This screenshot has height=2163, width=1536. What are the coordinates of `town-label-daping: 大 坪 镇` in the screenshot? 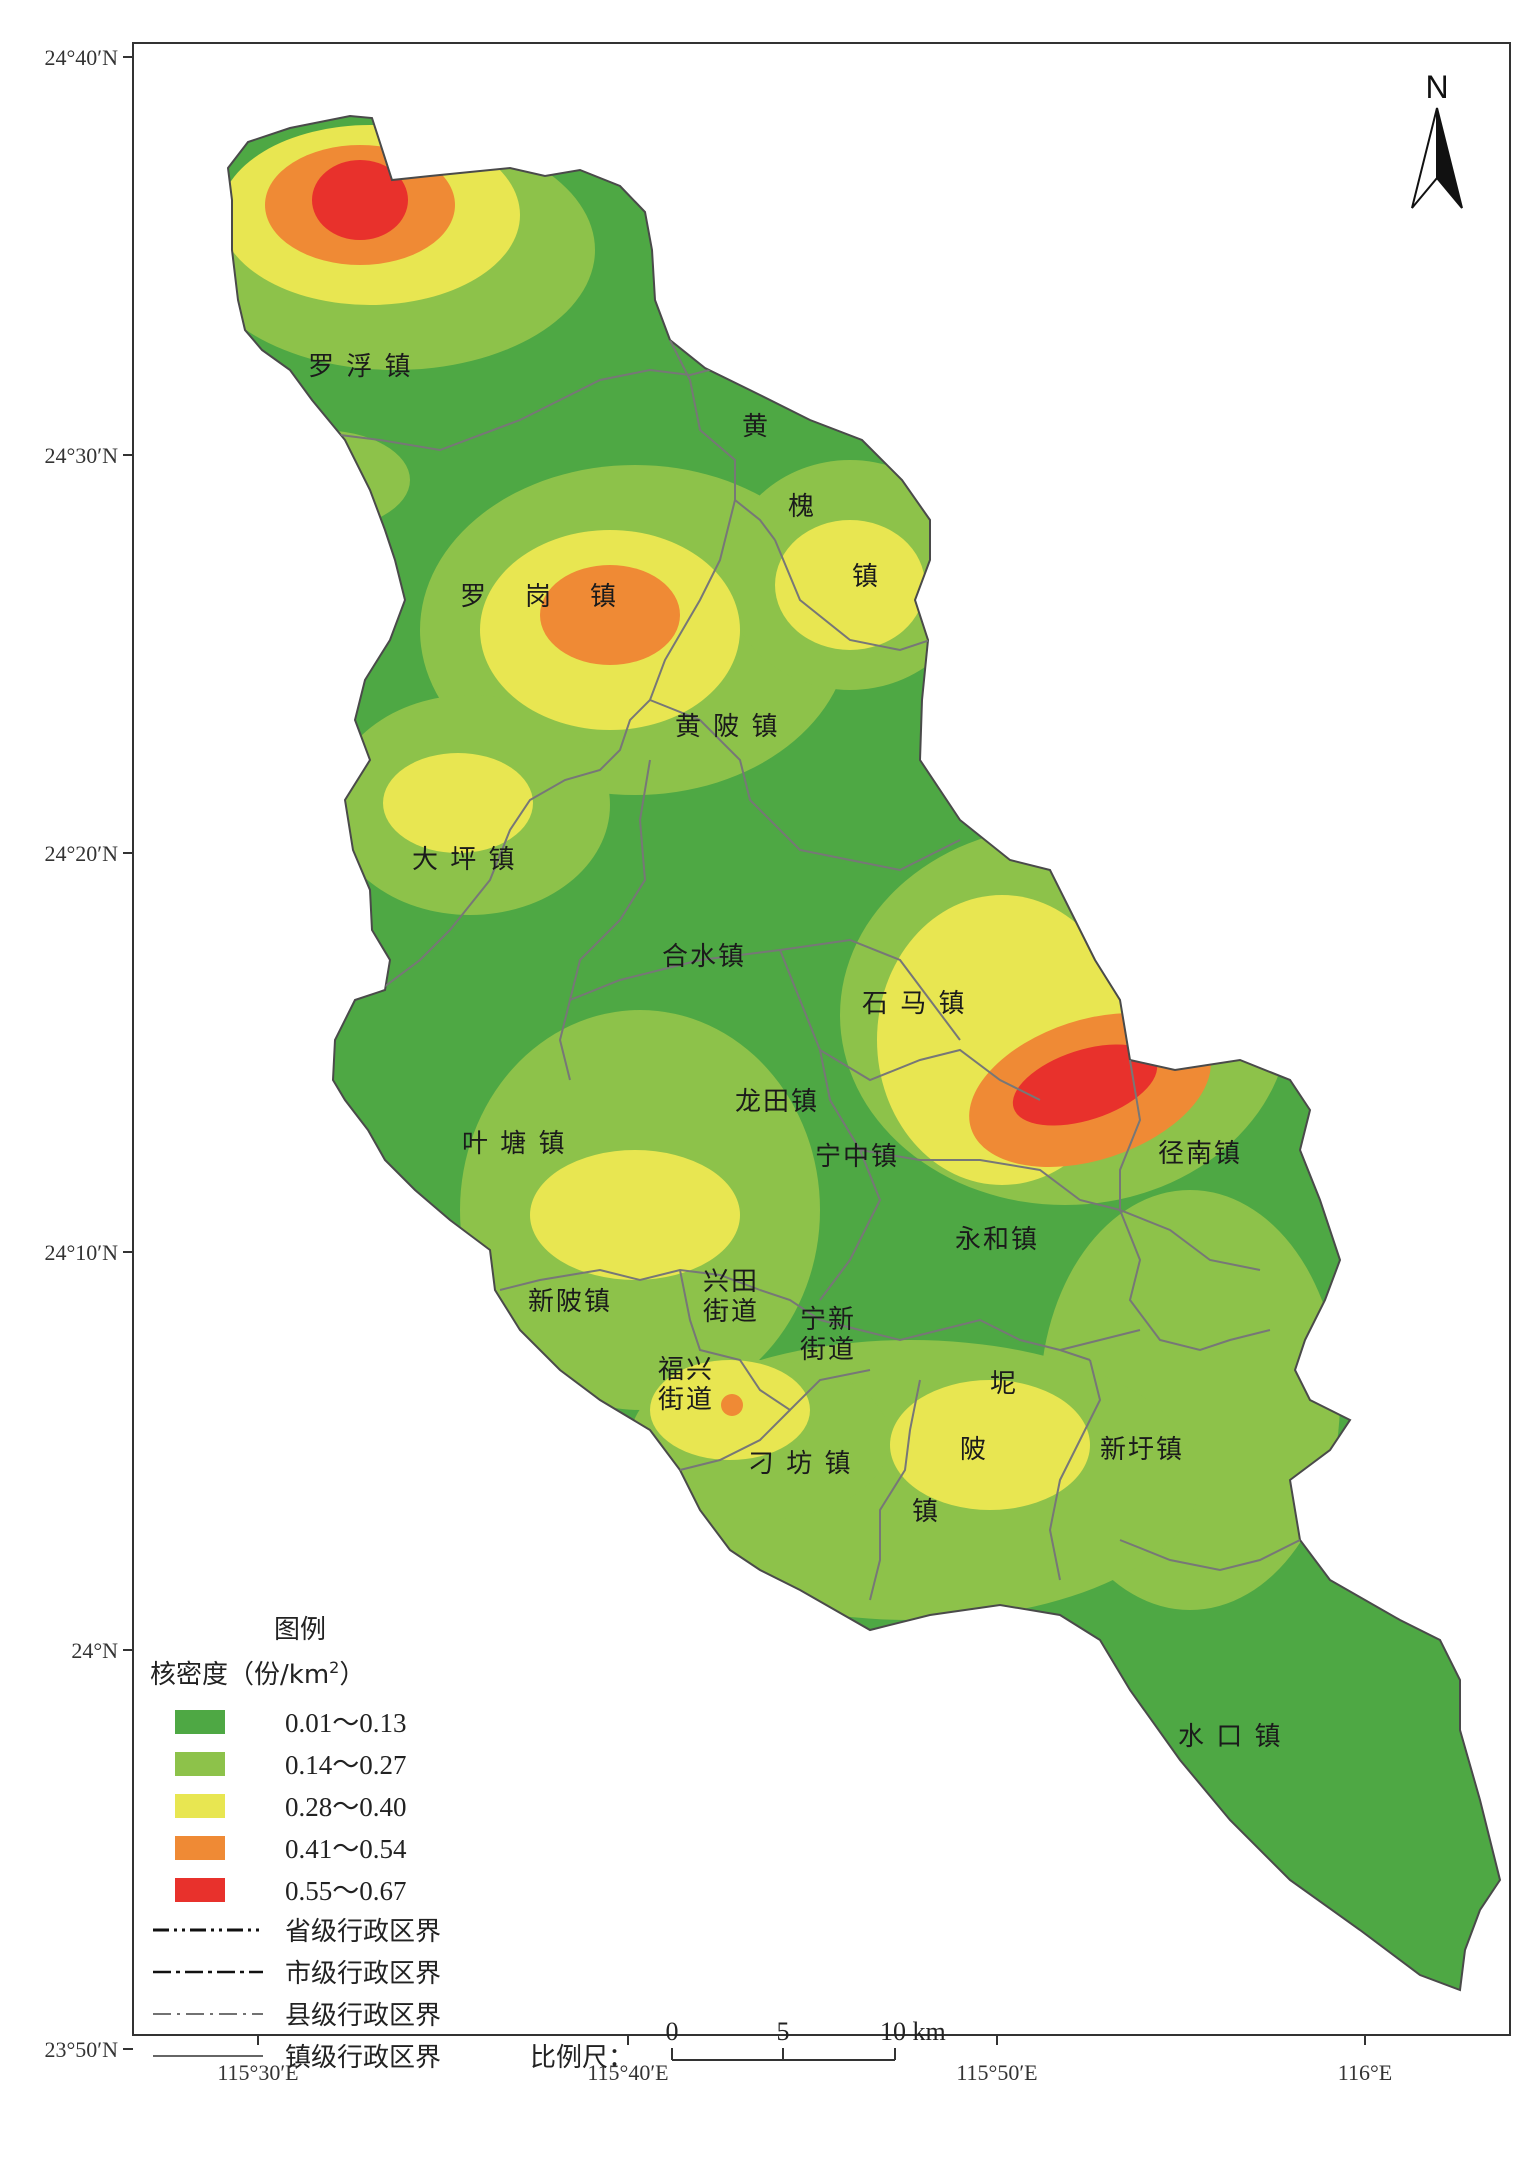 It's located at (464, 860).